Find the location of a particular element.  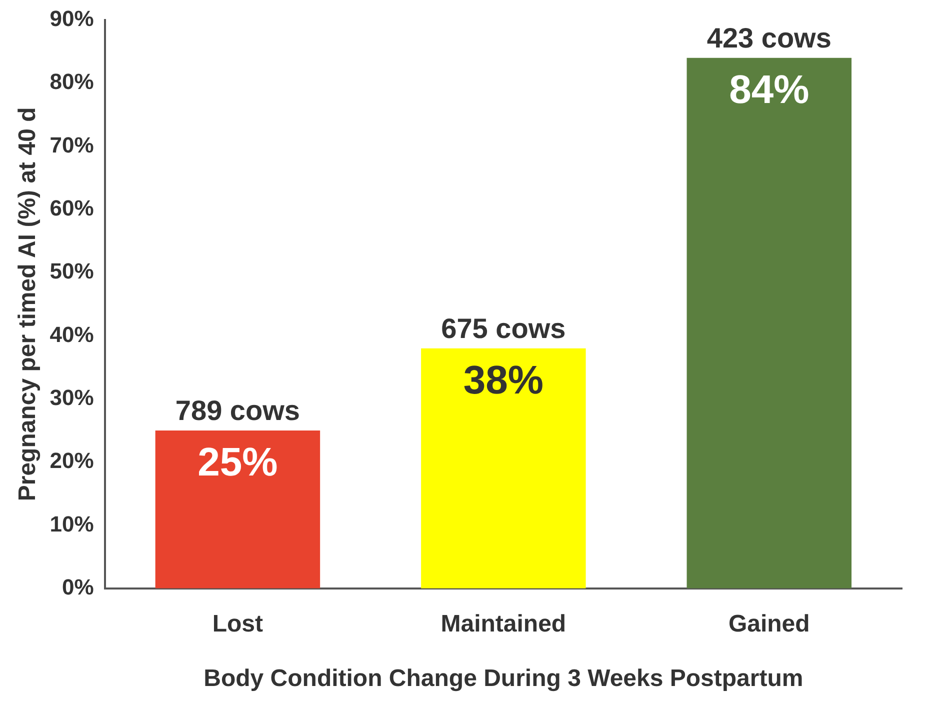

x-tick-label: Maintained is located at coordinates (503, 624).